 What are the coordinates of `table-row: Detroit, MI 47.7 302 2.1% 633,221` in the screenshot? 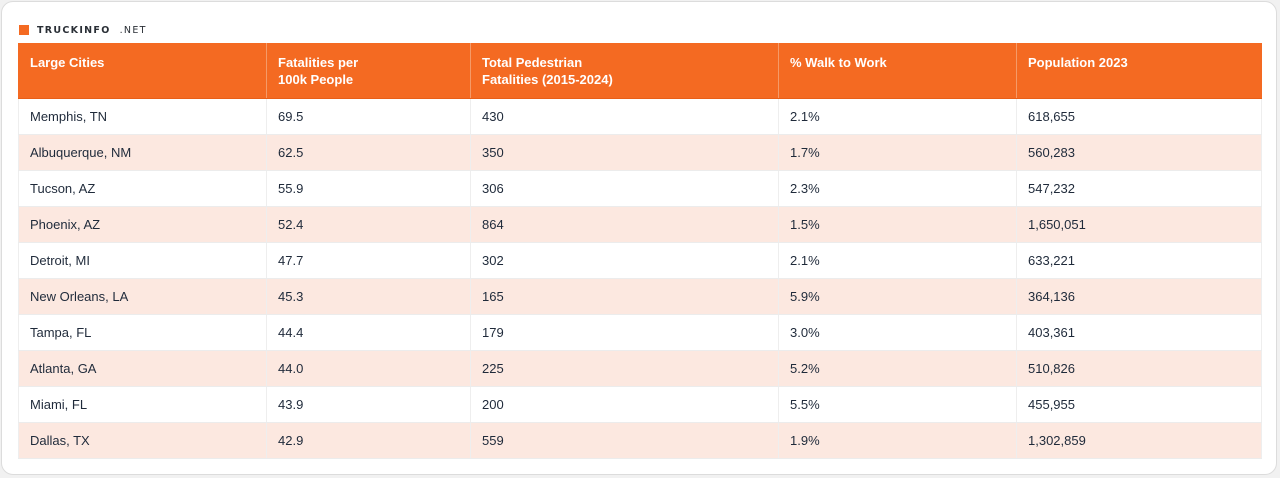 It's located at (640, 260).